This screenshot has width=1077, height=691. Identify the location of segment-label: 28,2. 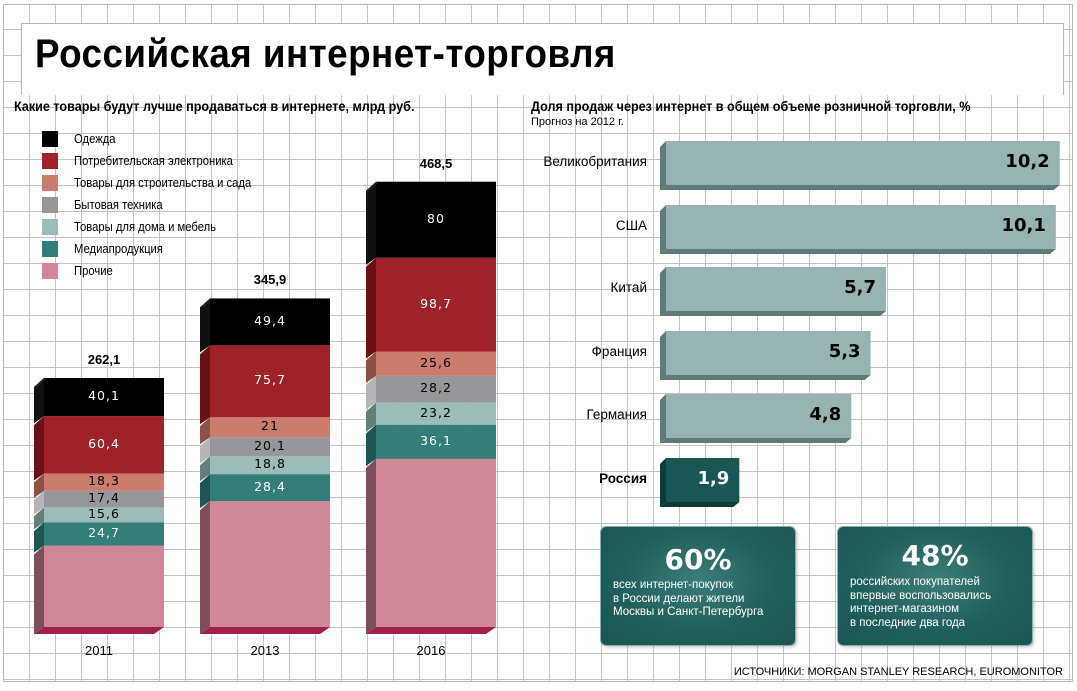
(436, 388).